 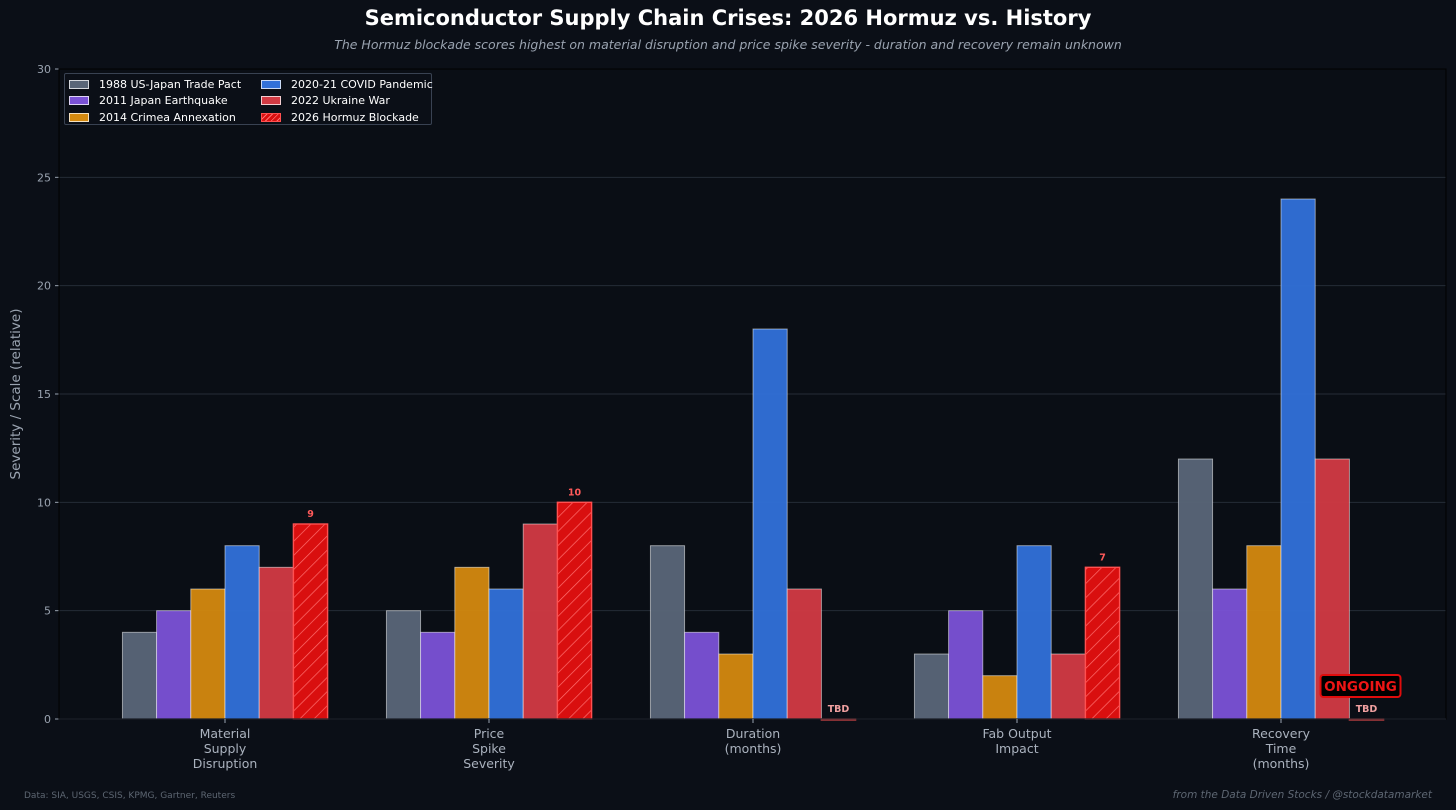 What do you see at coordinates (44, 502) in the screenshot?
I see `y-tick-label: 10` at bounding box center [44, 502].